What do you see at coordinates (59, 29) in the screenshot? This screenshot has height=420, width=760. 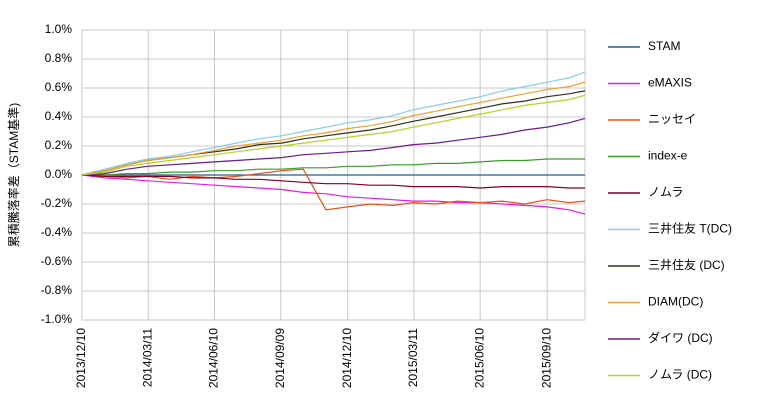 I see `y-tick-label: 1.0%` at bounding box center [59, 29].